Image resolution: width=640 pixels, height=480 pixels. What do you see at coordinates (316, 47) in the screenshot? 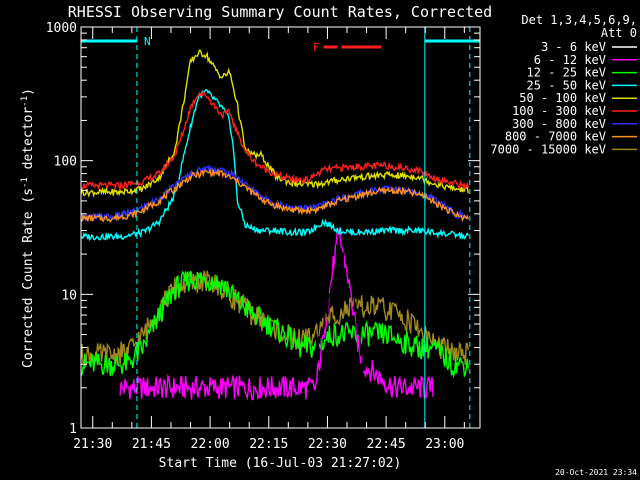
I see `flare-label: F` at bounding box center [316, 47].